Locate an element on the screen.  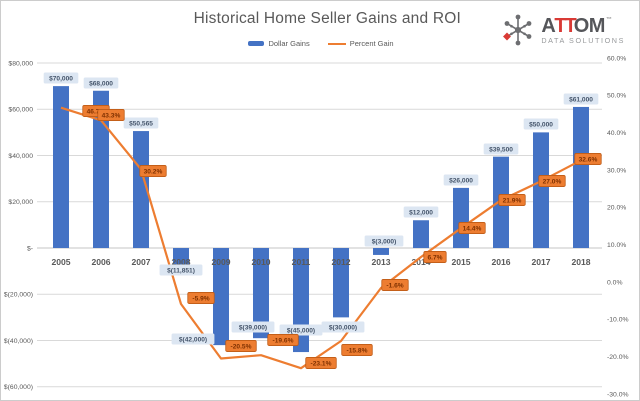
percent-label-2015: 14.4% is located at coordinates (472, 228).